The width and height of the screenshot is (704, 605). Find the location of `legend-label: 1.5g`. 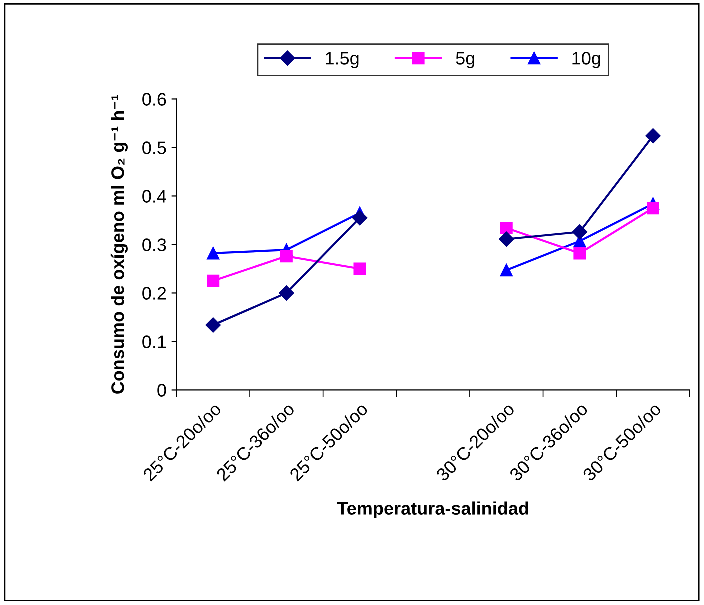

legend-label: 1.5g is located at coordinates (342, 60).